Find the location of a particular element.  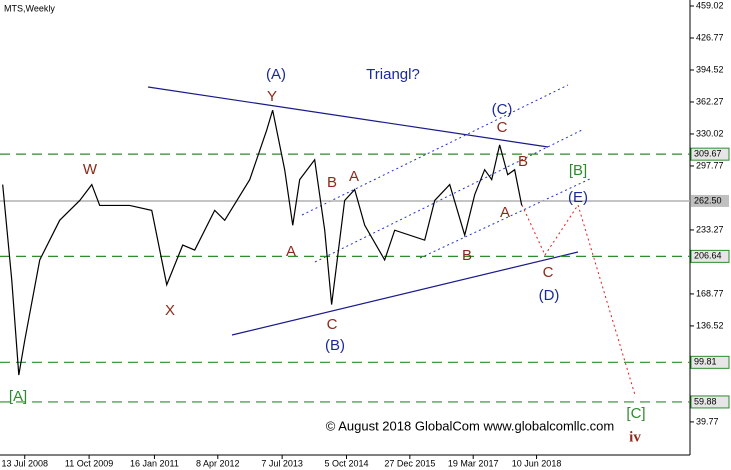

y-tick-label: 39.77 is located at coordinates (707, 421).